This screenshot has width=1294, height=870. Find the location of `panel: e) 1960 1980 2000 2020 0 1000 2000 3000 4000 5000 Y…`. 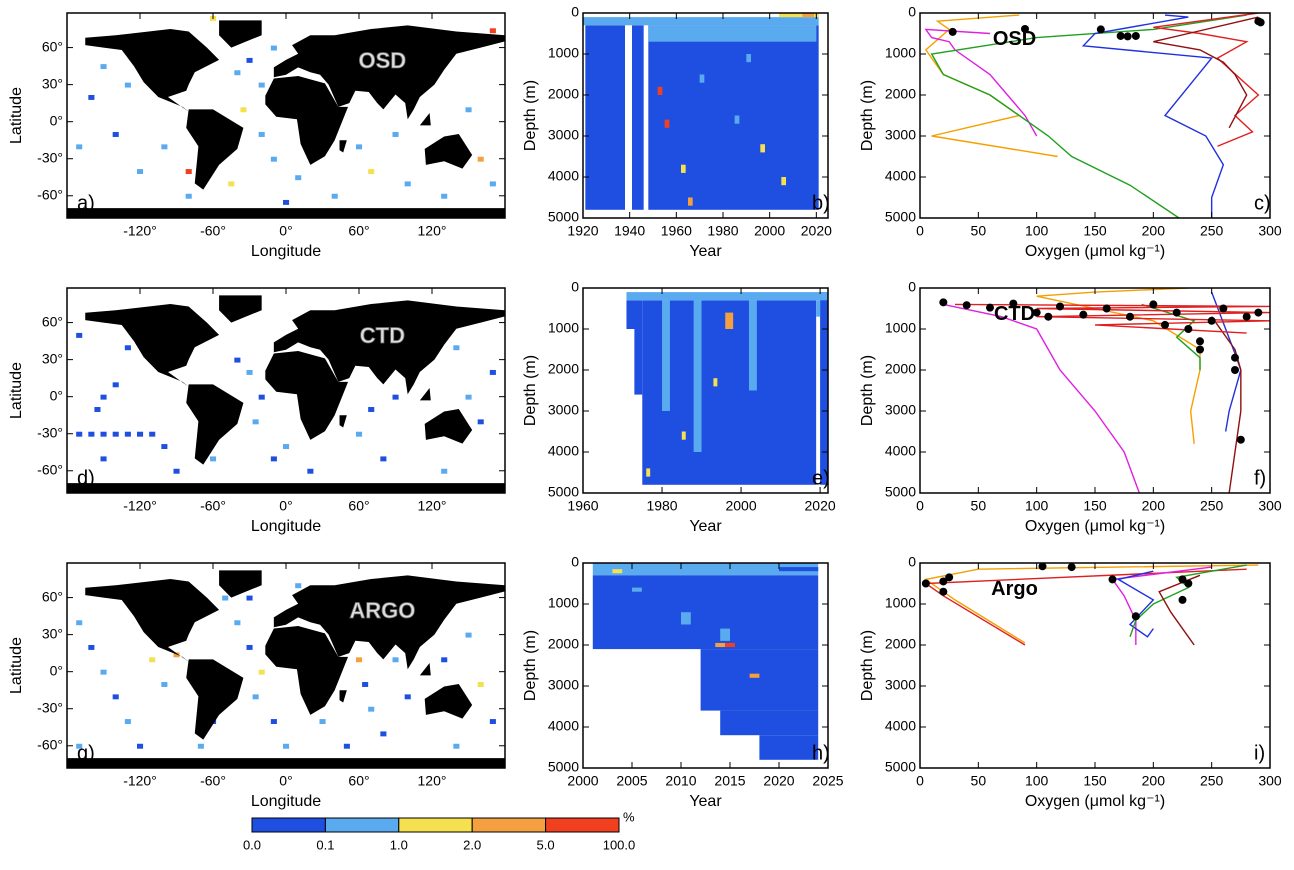

panel: e) 1960 1980 2000 2020 0 1000 2000 3000 4000 5000 Y… is located at coordinates (679, 407).